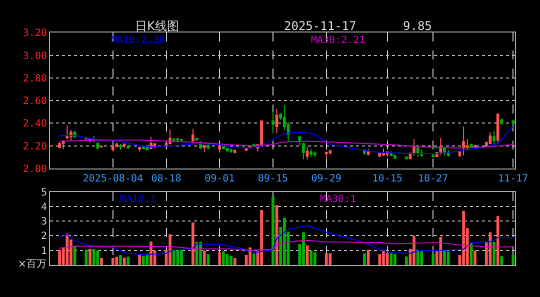 The width and height of the screenshot is (540, 297). Describe the element at coordinates (34, 124) in the screenshot. I see `y-tick-label: 2.40` at that location.